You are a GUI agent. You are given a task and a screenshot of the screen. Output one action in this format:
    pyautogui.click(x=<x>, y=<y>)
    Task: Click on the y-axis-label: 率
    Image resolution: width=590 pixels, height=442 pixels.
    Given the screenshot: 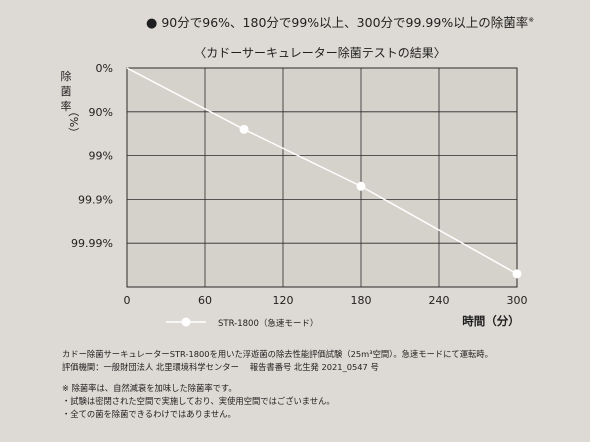 What is the action you would take?
    pyautogui.click(x=66, y=106)
    